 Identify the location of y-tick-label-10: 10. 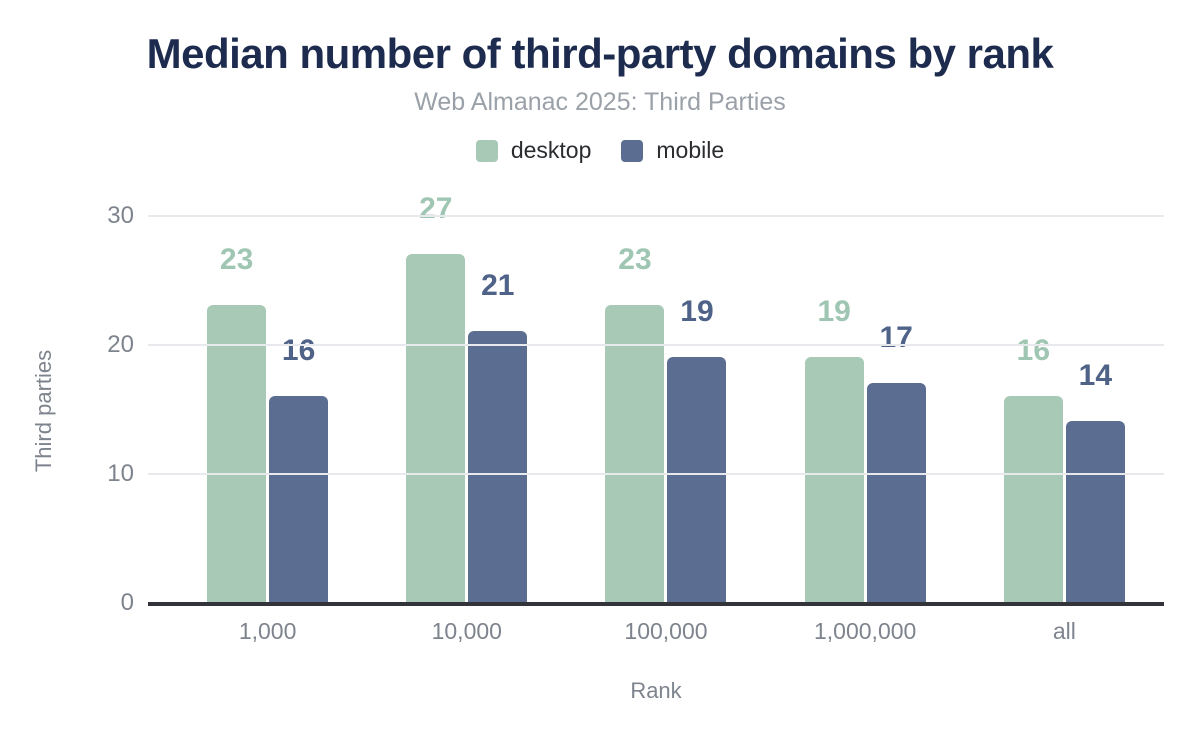
(120, 473).